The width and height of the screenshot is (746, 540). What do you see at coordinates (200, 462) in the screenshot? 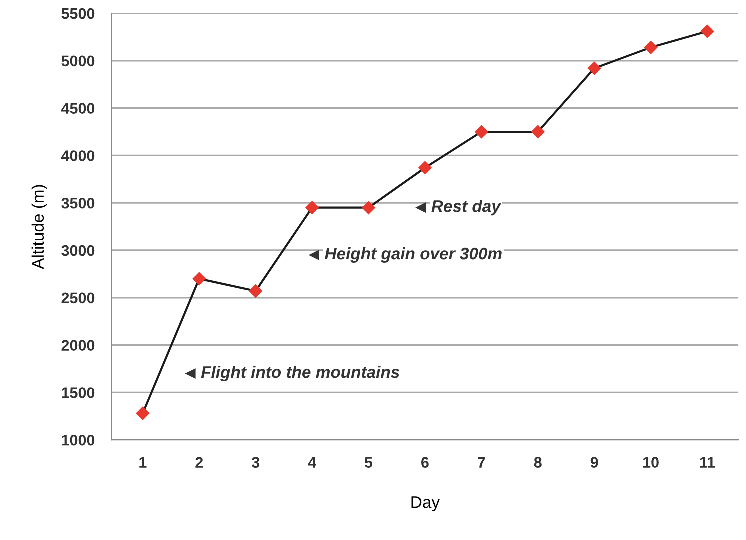
I see `x-tick-label: 2` at bounding box center [200, 462].